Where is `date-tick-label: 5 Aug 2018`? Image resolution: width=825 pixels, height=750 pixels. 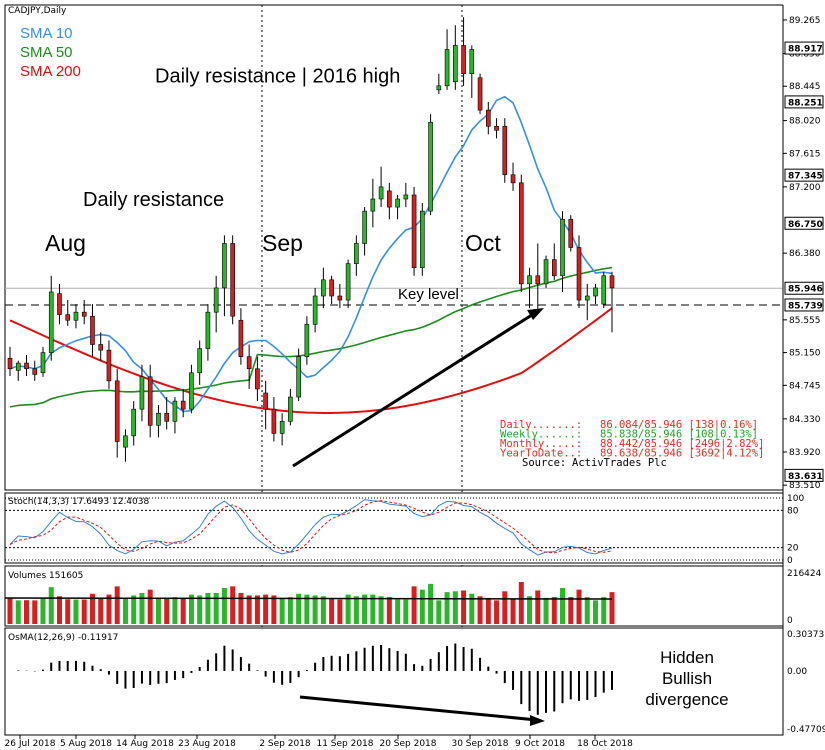
date-tick-label: 5 Aug 2018 is located at coordinates (86, 744).